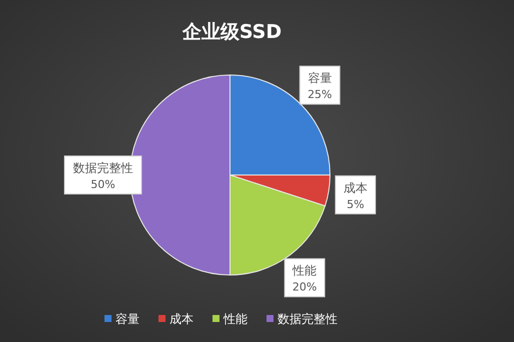  I want to click on data-label: 5%, so click(355, 204).